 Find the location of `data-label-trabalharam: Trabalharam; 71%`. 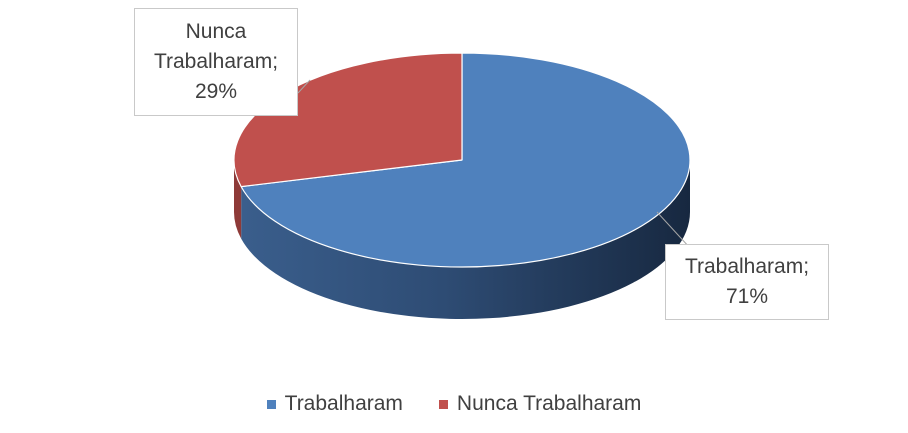

data-label-trabalharam: Trabalharam; 71% is located at coordinates (747, 282).